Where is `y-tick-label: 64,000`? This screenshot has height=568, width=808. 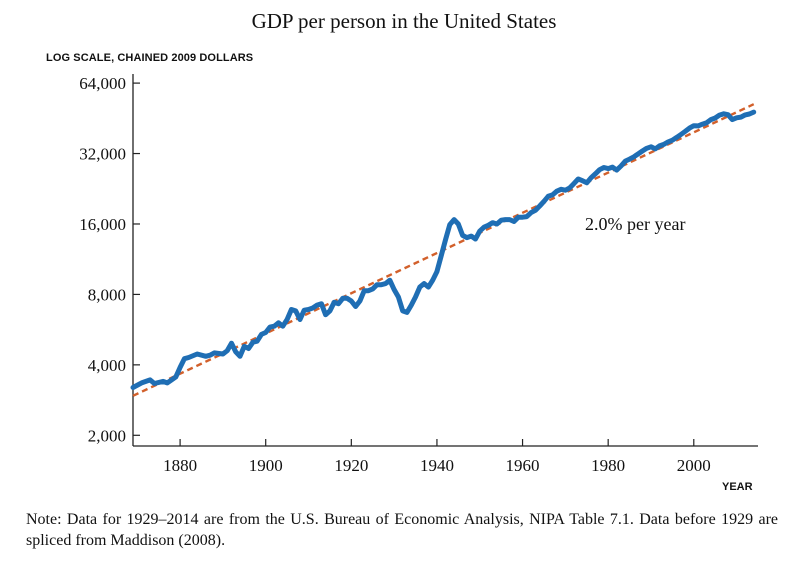 y-tick-label: 64,000 is located at coordinates (102, 83).